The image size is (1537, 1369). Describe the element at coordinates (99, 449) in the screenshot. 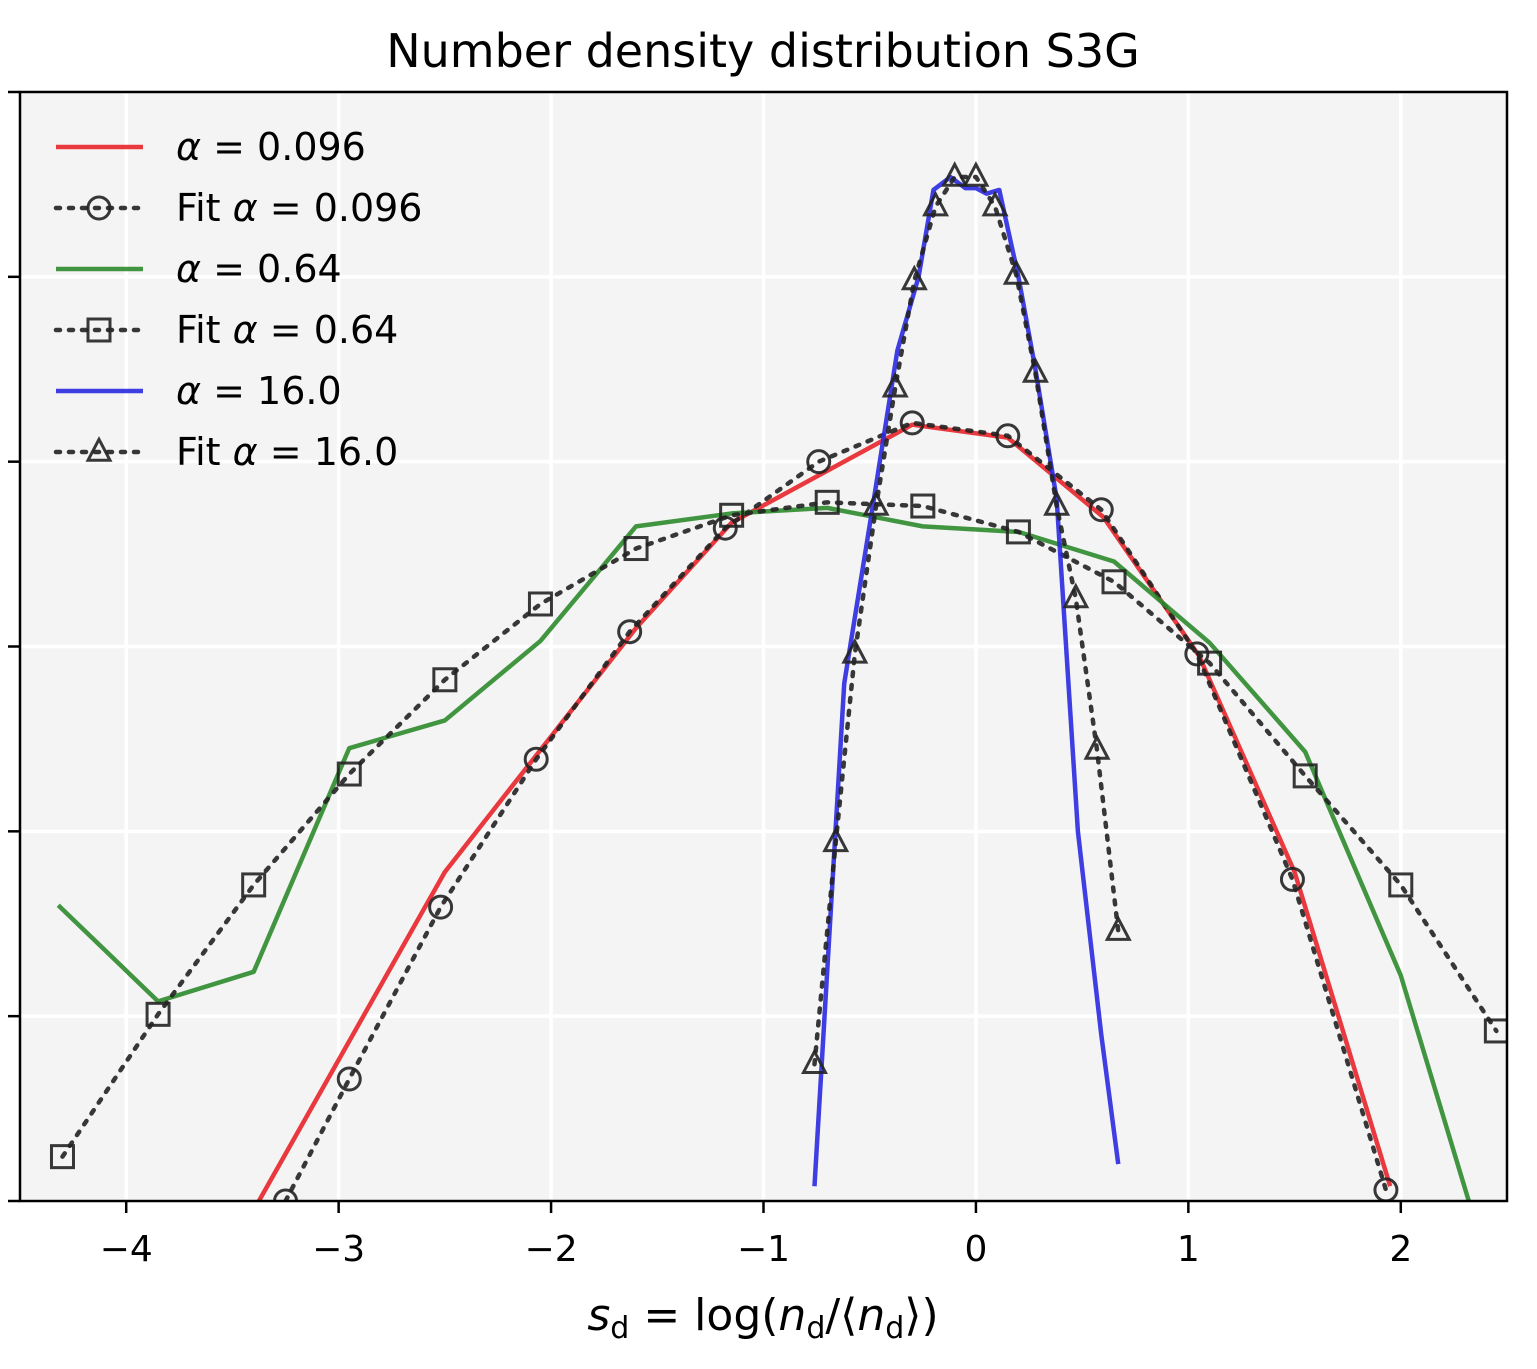

I see `legend-marker-triangle` at that location.